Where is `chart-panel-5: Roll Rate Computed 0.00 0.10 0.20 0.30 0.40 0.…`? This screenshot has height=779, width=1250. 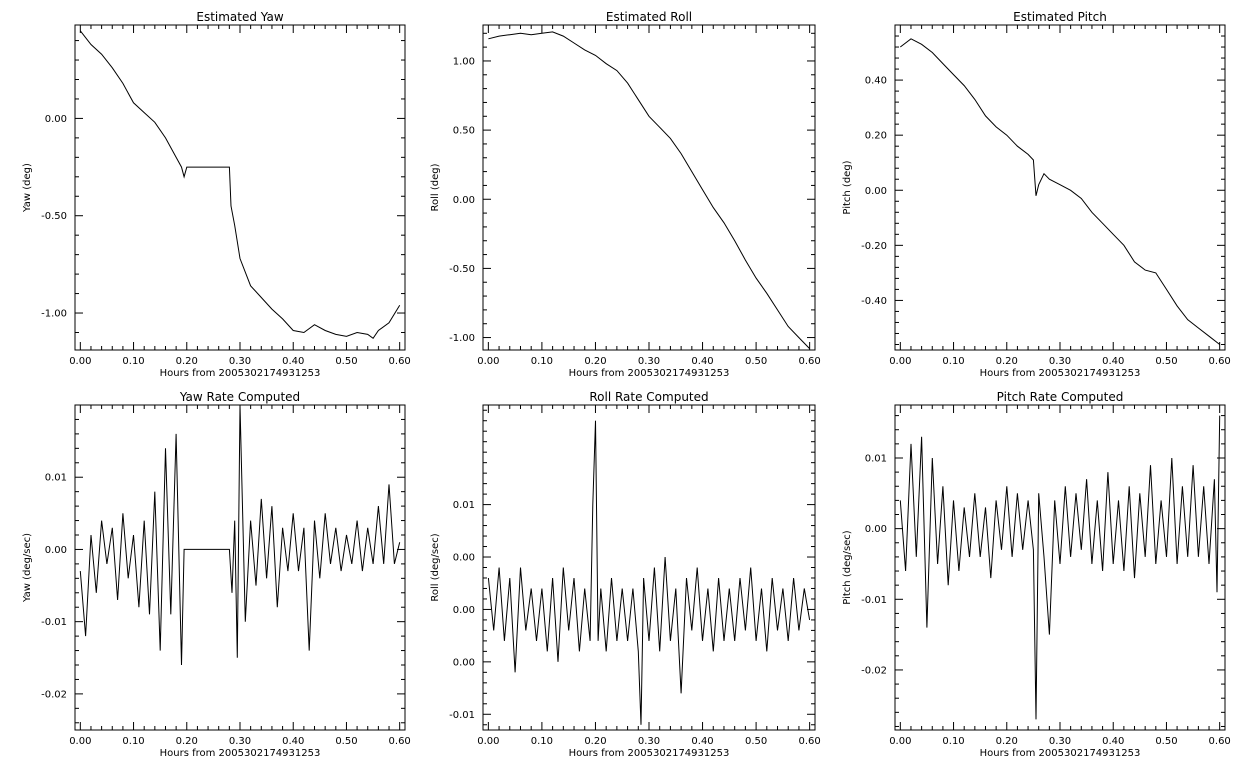
chart-panel-5: Roll Rate Computed 0.00 0.10 0.20 0.30 0.40 0.… is located at coordinates (625, 574).